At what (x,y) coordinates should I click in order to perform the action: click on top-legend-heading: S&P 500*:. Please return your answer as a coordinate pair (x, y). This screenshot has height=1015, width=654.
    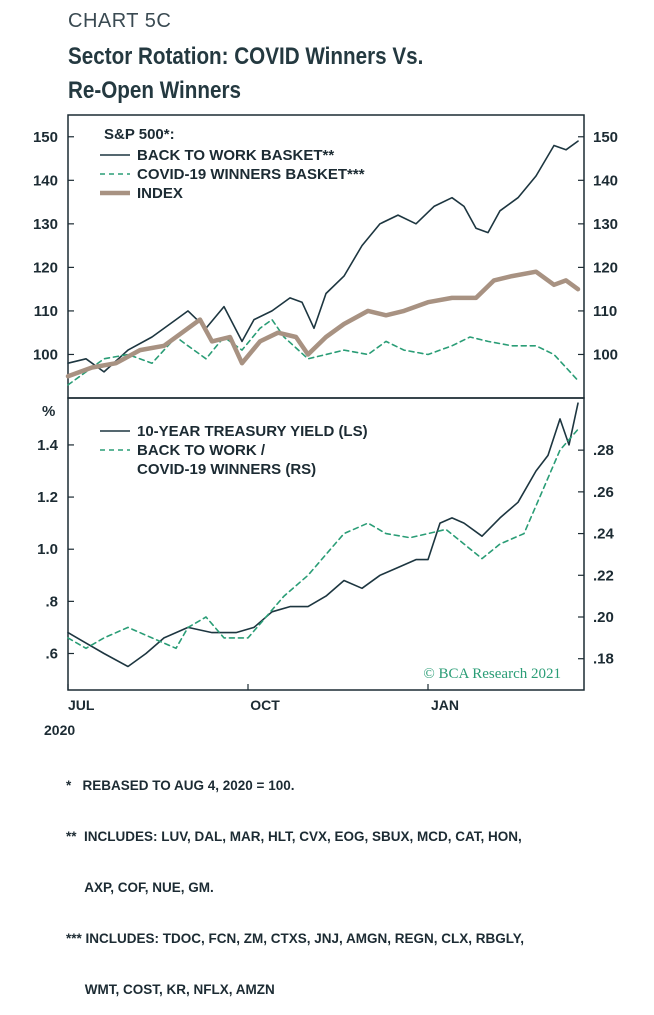
    Looking at the image, I should click on (139, 134).